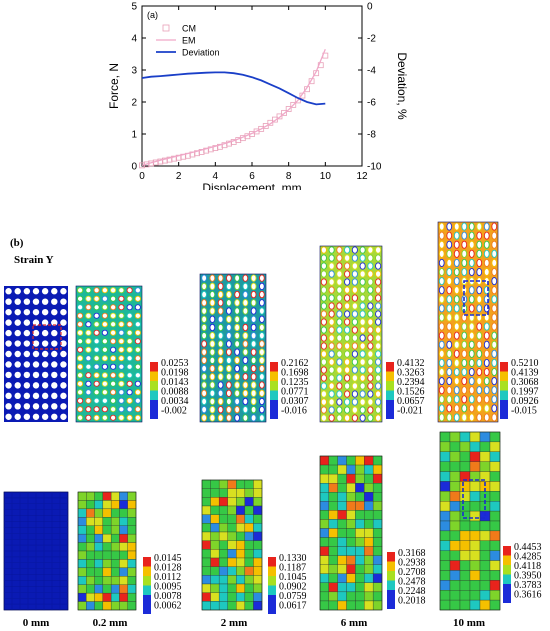 The image size is (550, 631). Describe the element at coordinates (470, 521) in the screenshot. I see `row2-10mm-field-border` at that location.